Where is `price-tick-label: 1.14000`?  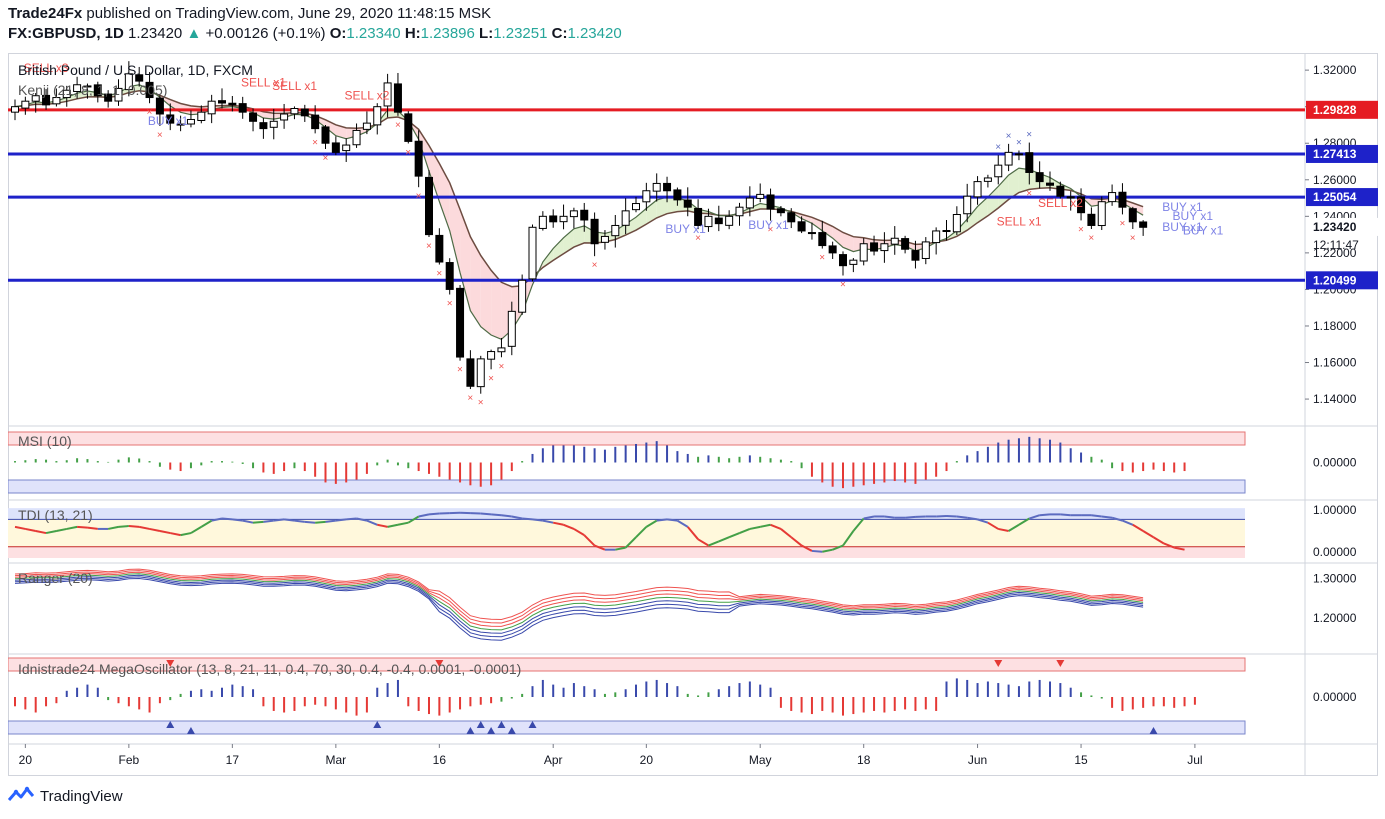
price-tick-label: 1.14000 is located at coordinates (1335, 399).